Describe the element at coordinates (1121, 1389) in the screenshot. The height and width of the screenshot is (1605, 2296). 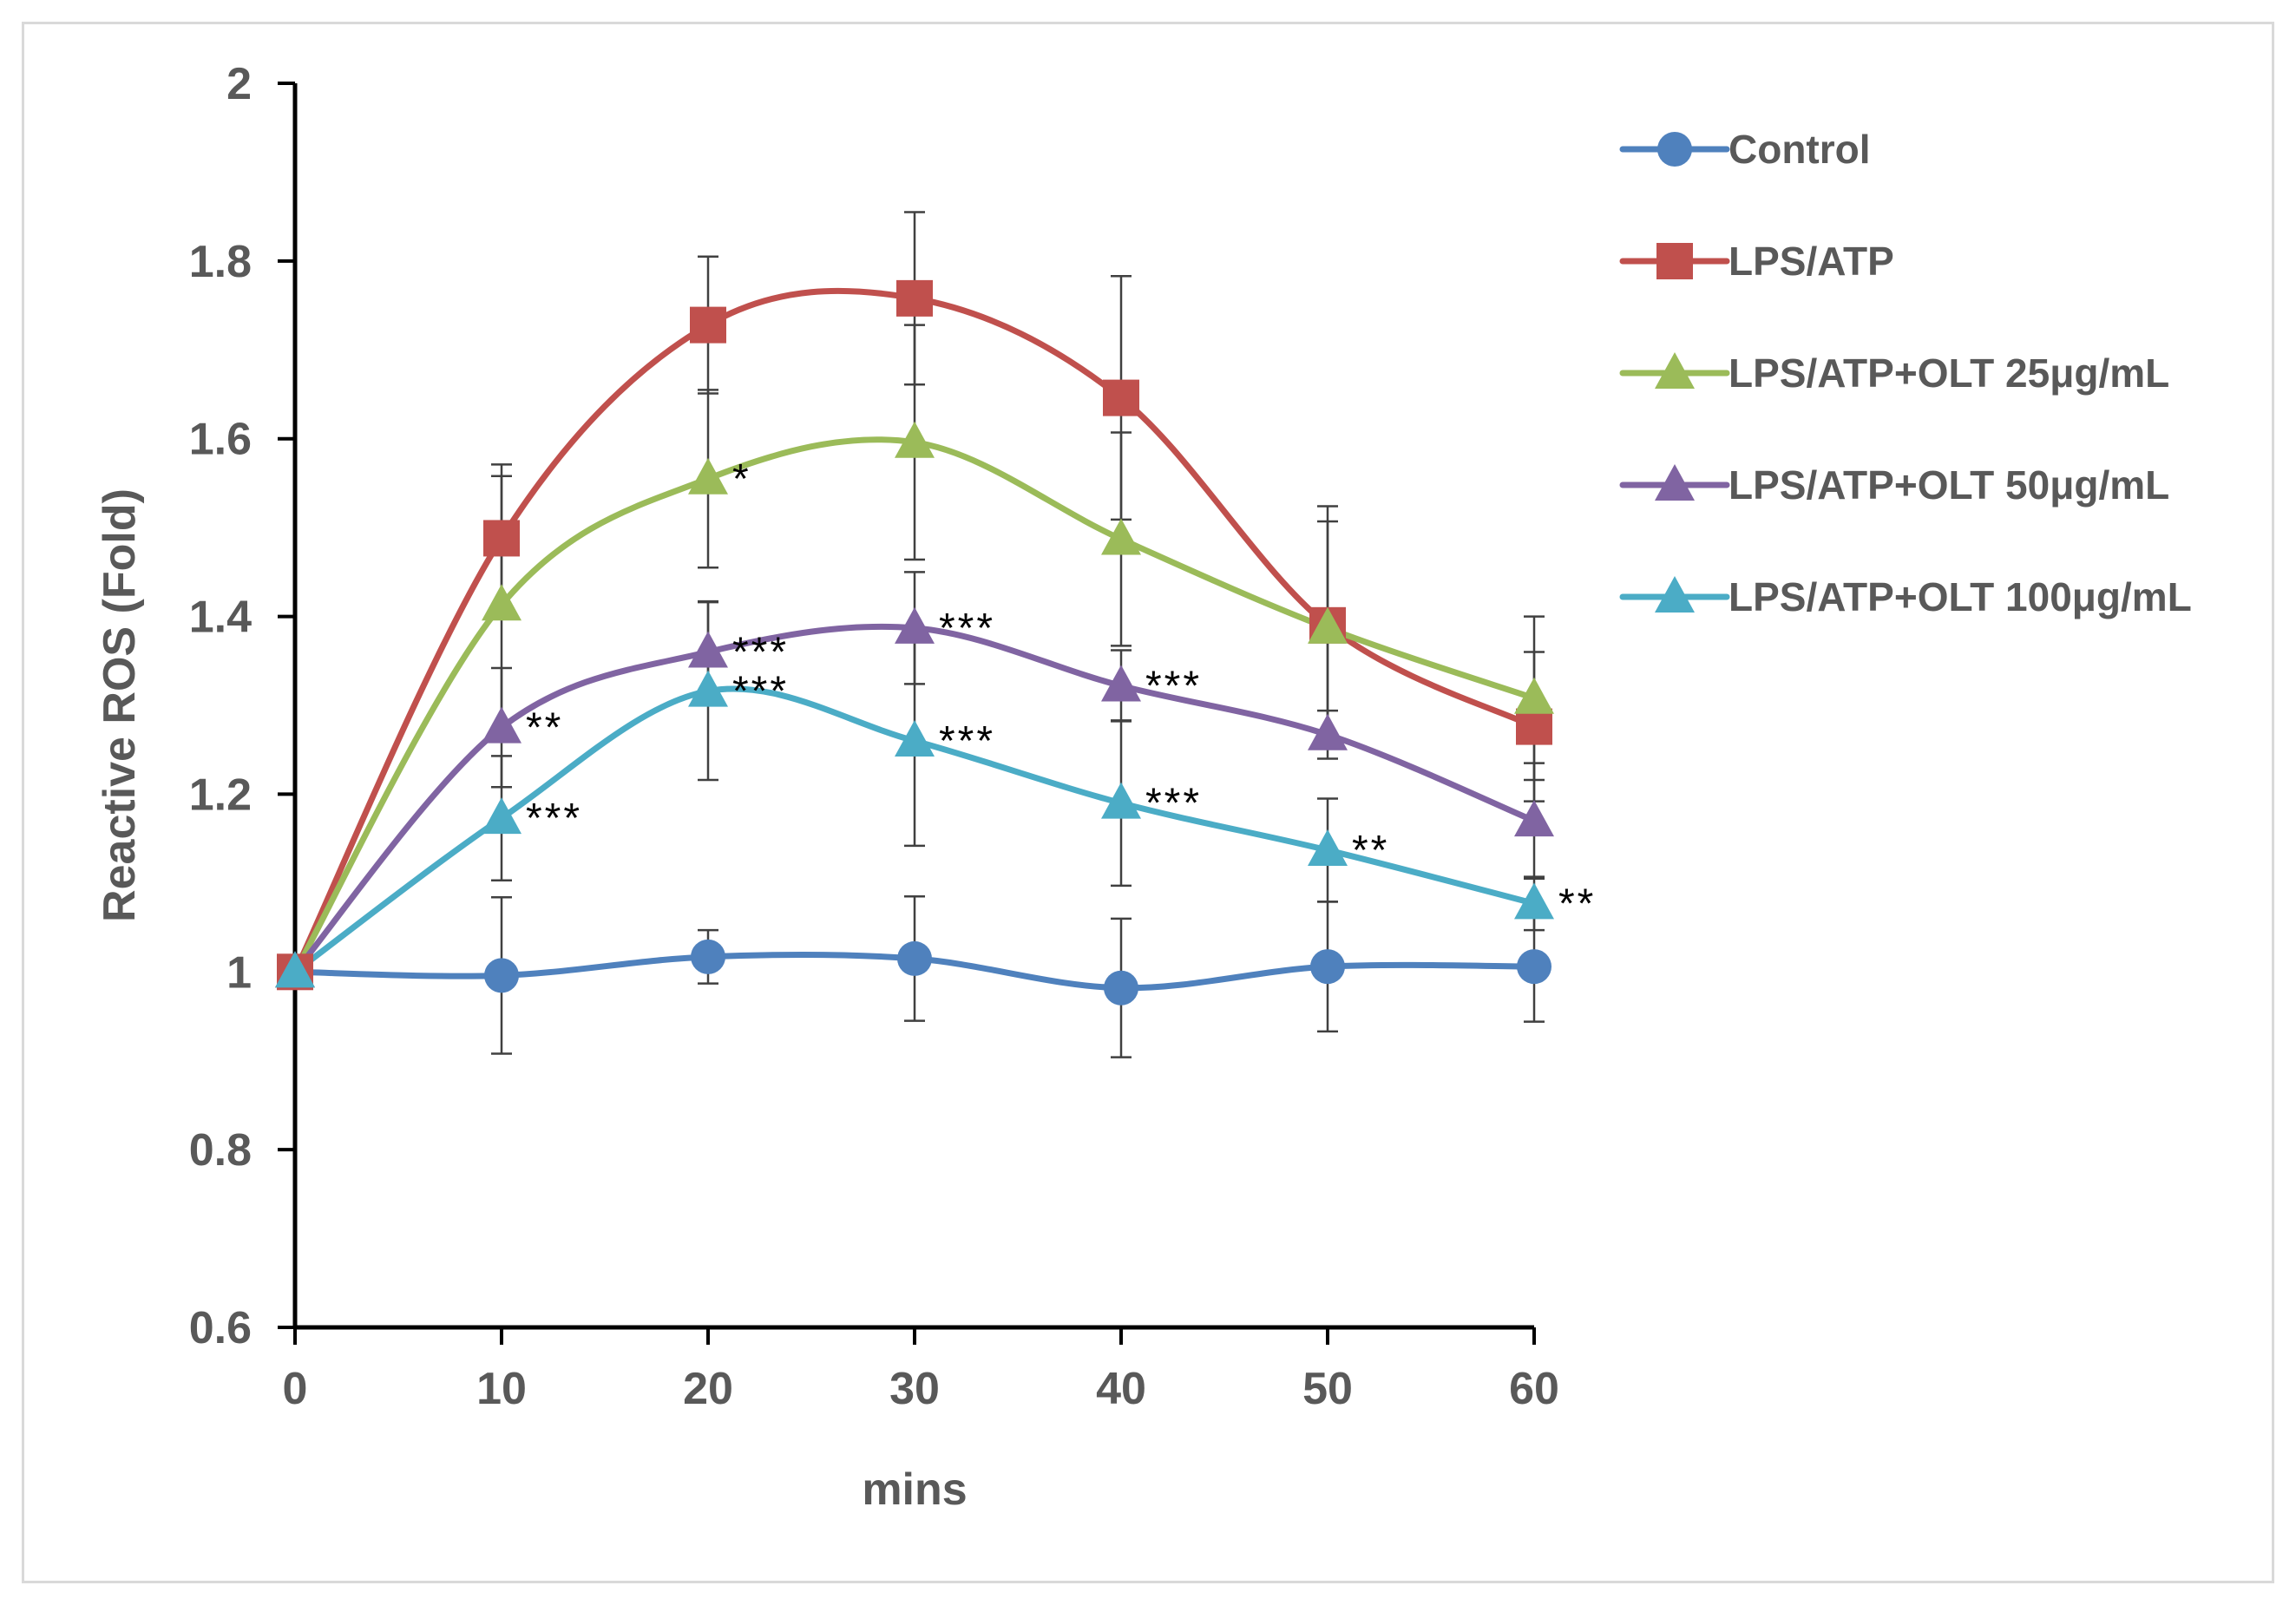
I see `x-tick-label: 40` at that location.